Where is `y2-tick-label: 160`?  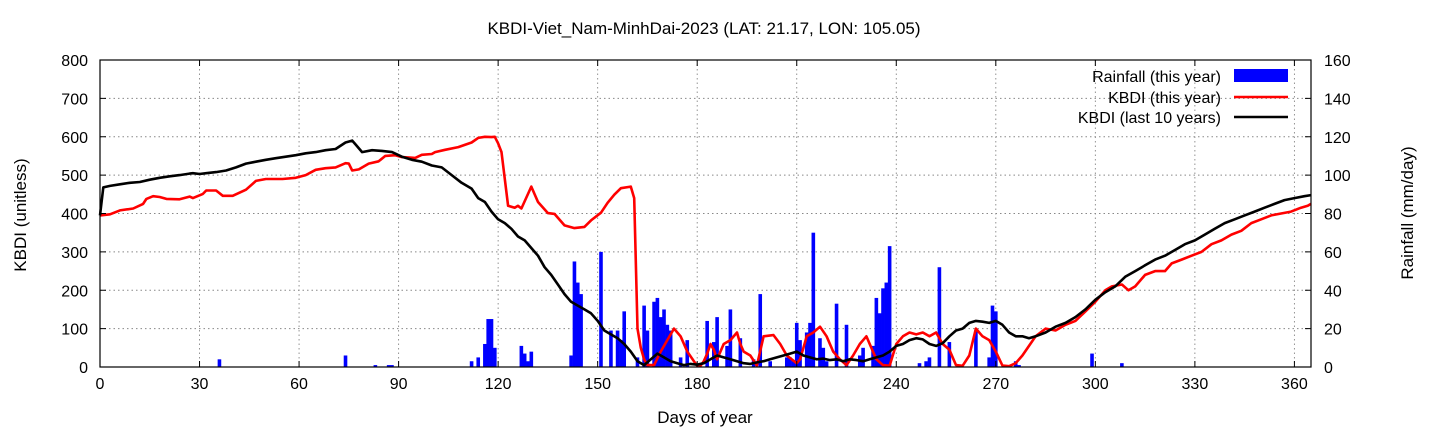
y2-tick-label: 160 is located at coordinates (1337, 61).